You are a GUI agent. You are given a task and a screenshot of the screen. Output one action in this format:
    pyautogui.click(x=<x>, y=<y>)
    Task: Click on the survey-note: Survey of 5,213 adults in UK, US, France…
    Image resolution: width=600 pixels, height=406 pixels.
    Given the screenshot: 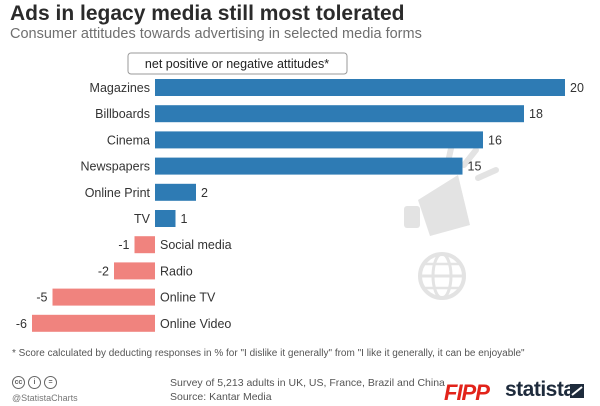 What is the action you would take?
    pyautogui.click(x=307, y=383)
    